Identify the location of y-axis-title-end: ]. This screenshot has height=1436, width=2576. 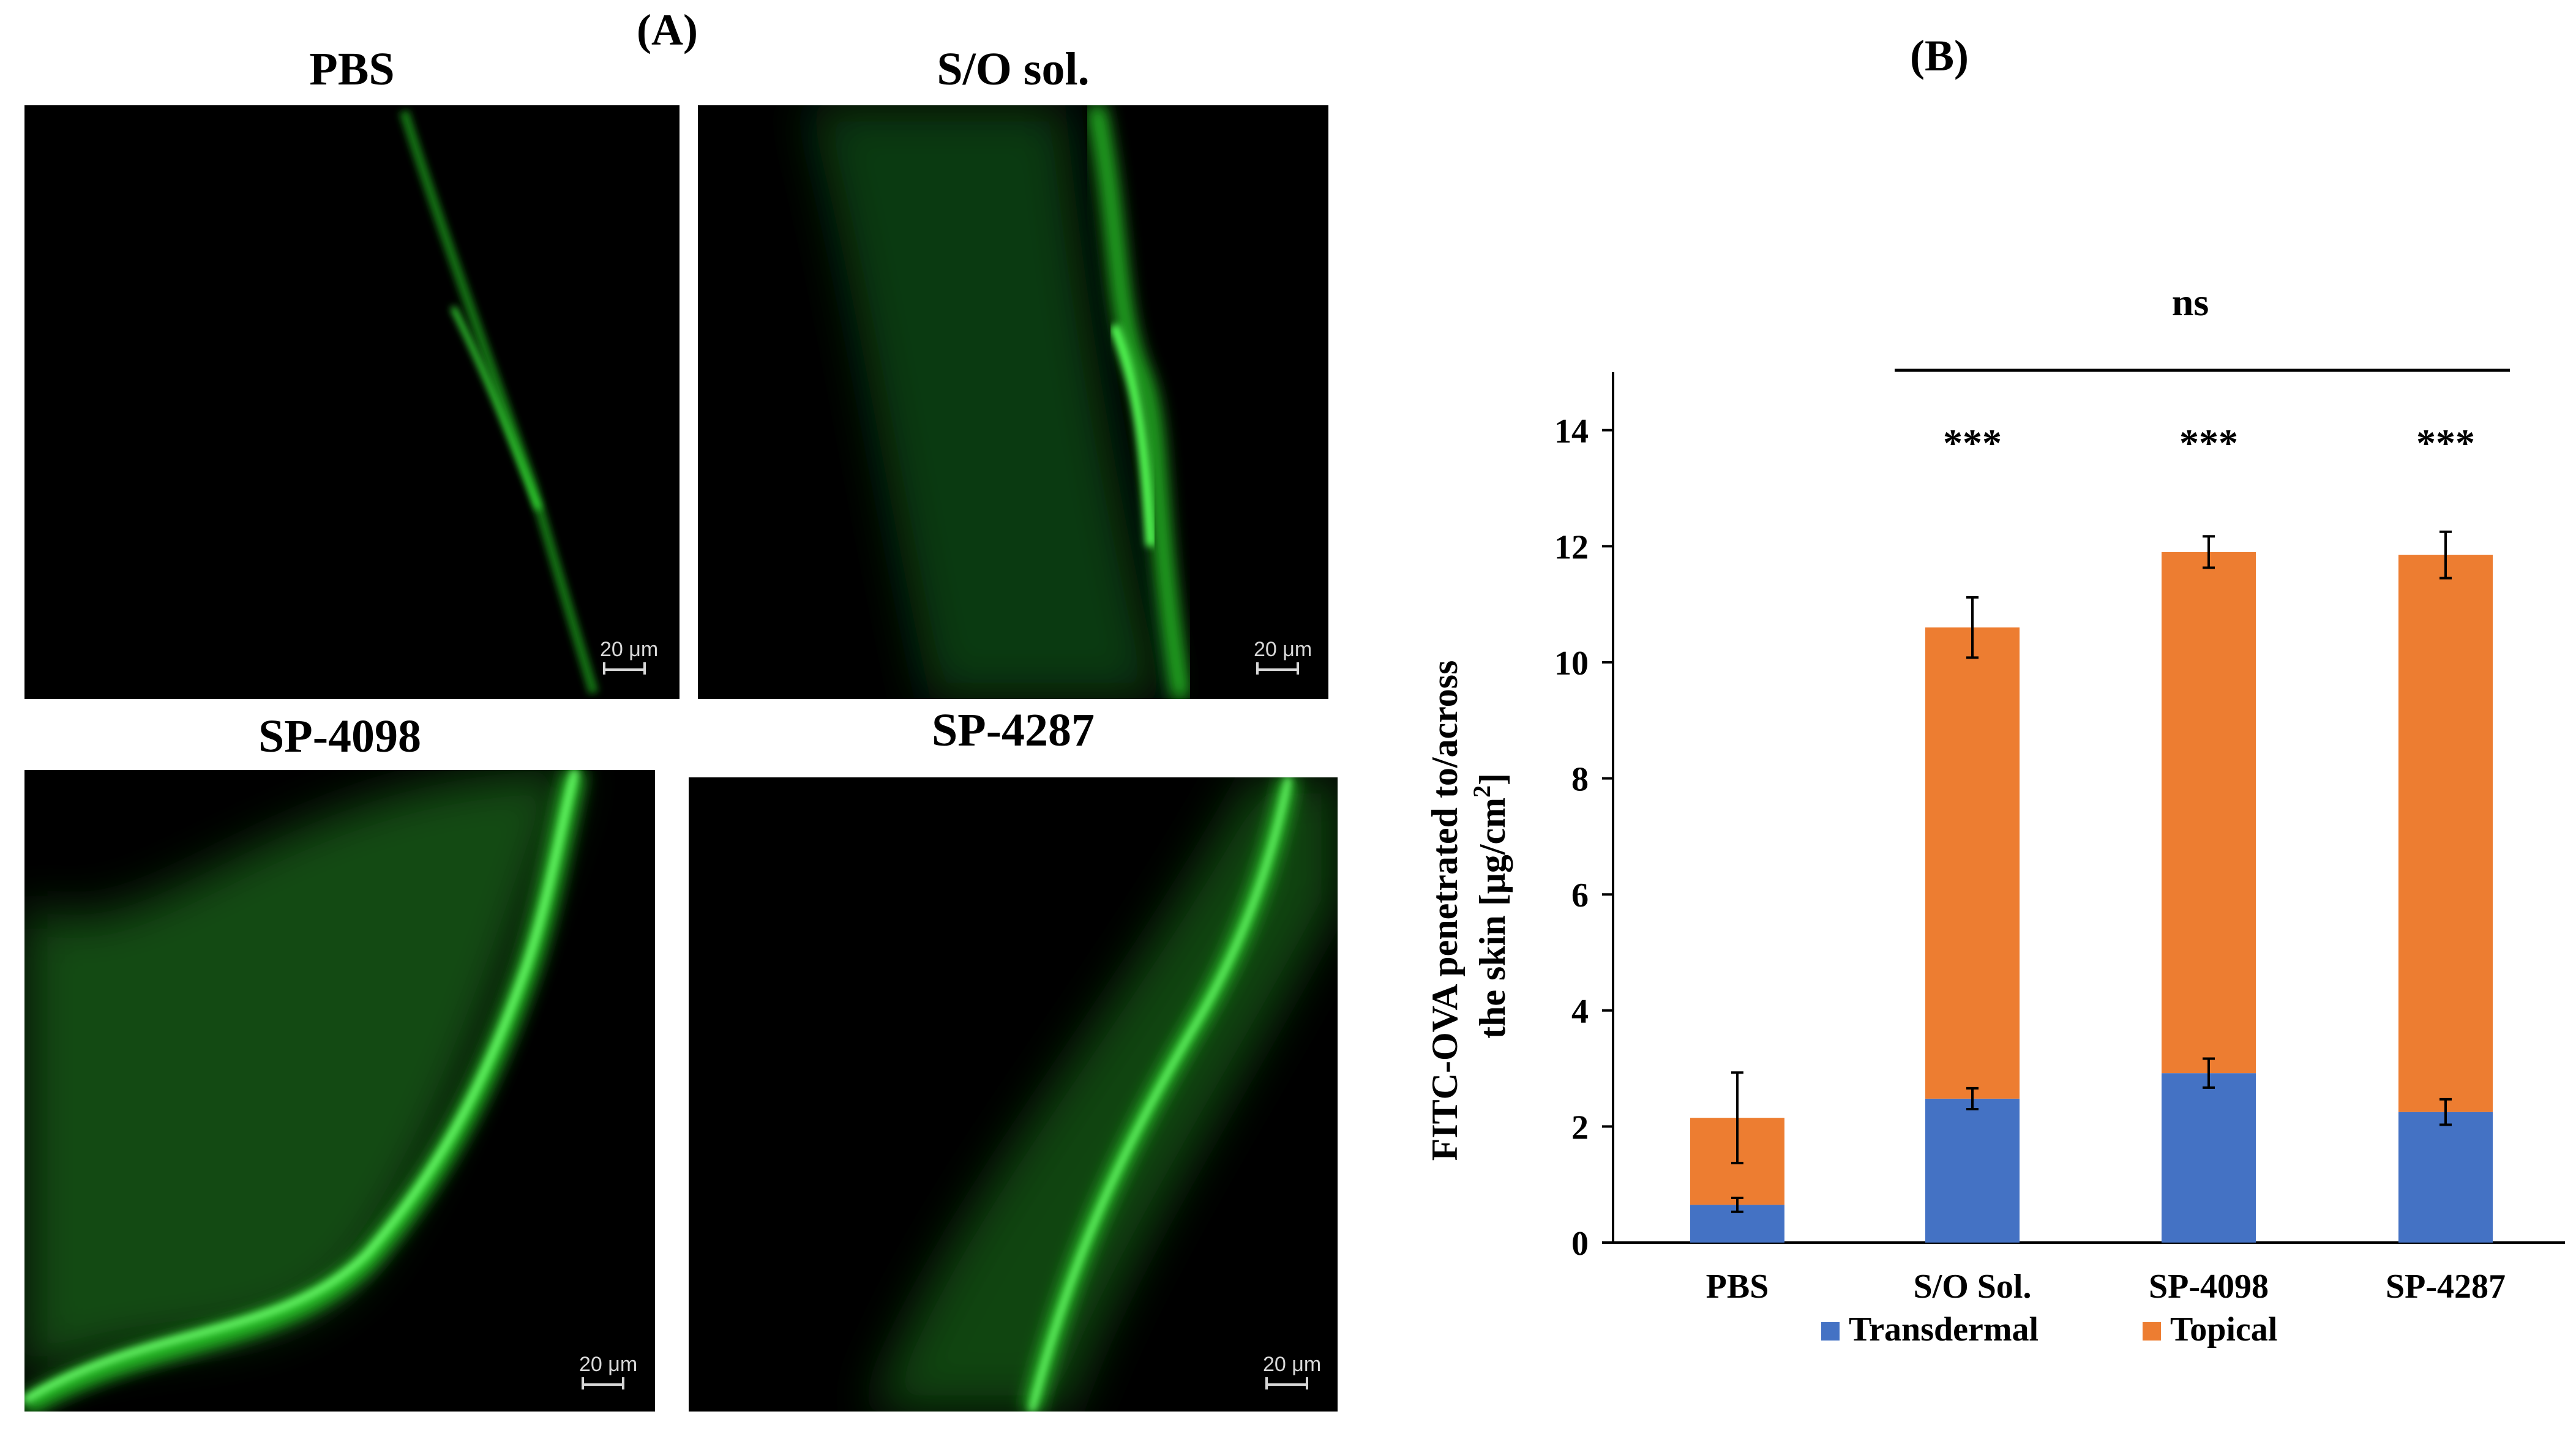
(1492, 779).